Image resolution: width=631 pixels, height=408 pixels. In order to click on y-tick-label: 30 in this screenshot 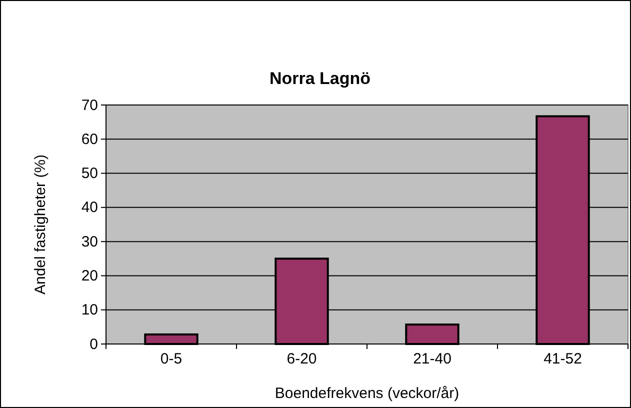, I will do `click(89, 241)`.